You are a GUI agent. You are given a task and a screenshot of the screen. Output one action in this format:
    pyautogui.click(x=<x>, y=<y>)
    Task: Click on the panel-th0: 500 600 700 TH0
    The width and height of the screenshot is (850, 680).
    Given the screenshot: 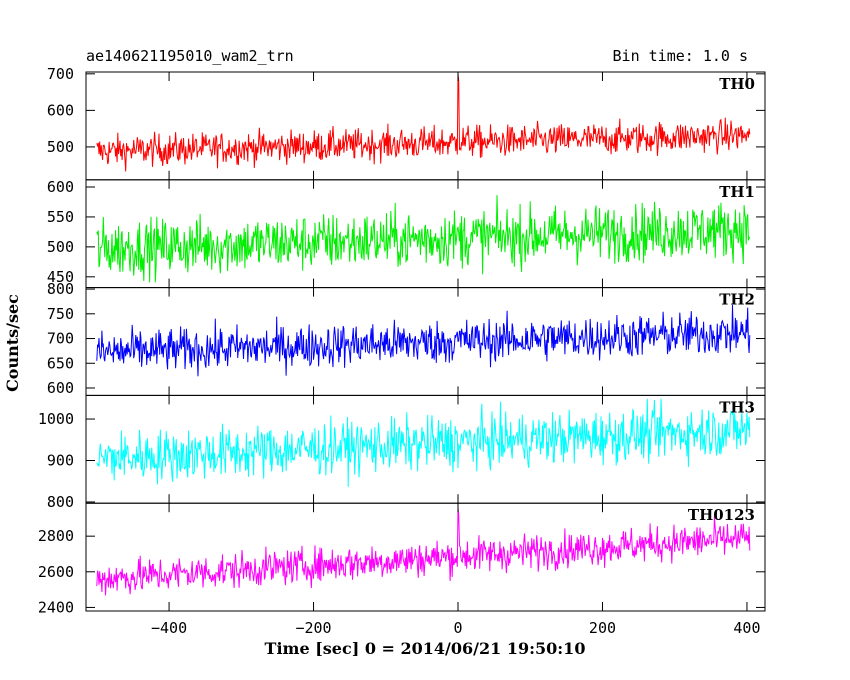 What is the action you would take?
    pyautogui.click(x=406, y=123)
    